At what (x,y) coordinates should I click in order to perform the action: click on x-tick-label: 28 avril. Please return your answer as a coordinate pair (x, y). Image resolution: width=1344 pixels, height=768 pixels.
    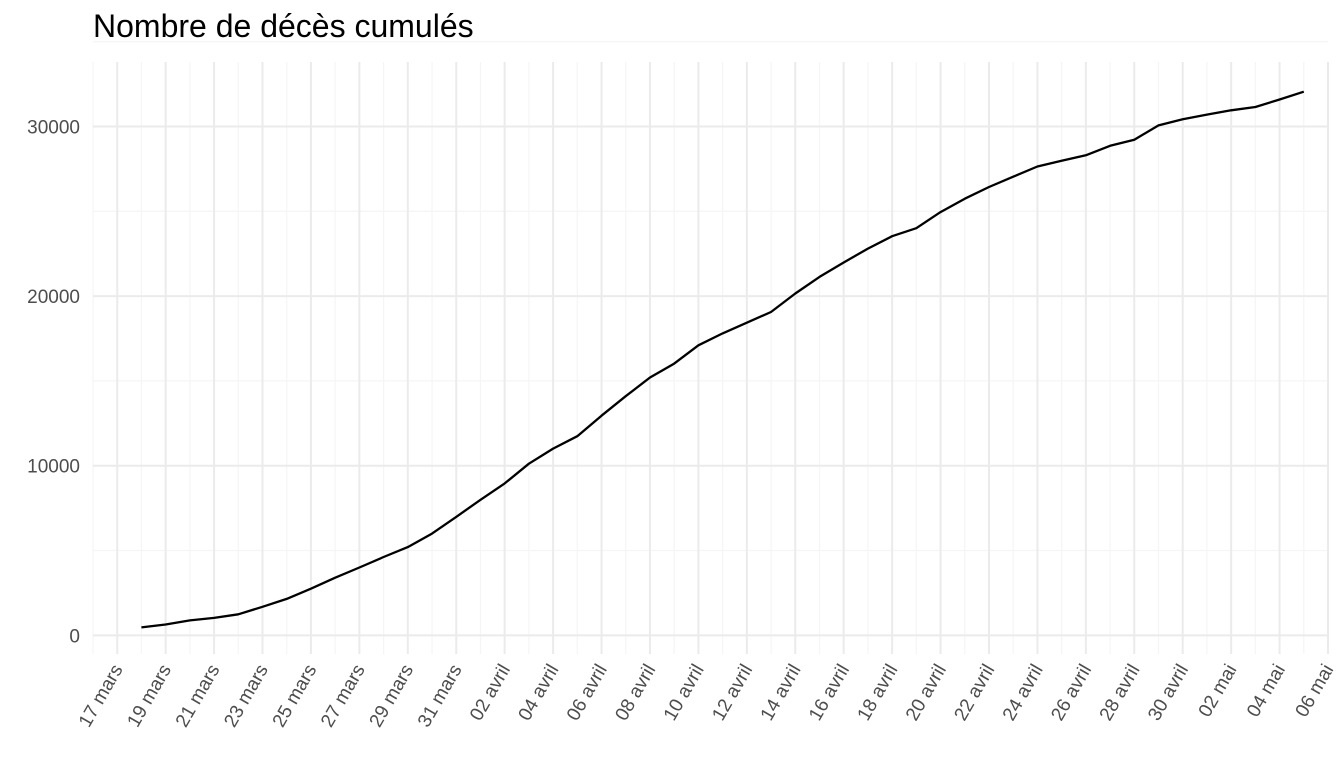
    Looking at the image, I should click on (1120, 693).